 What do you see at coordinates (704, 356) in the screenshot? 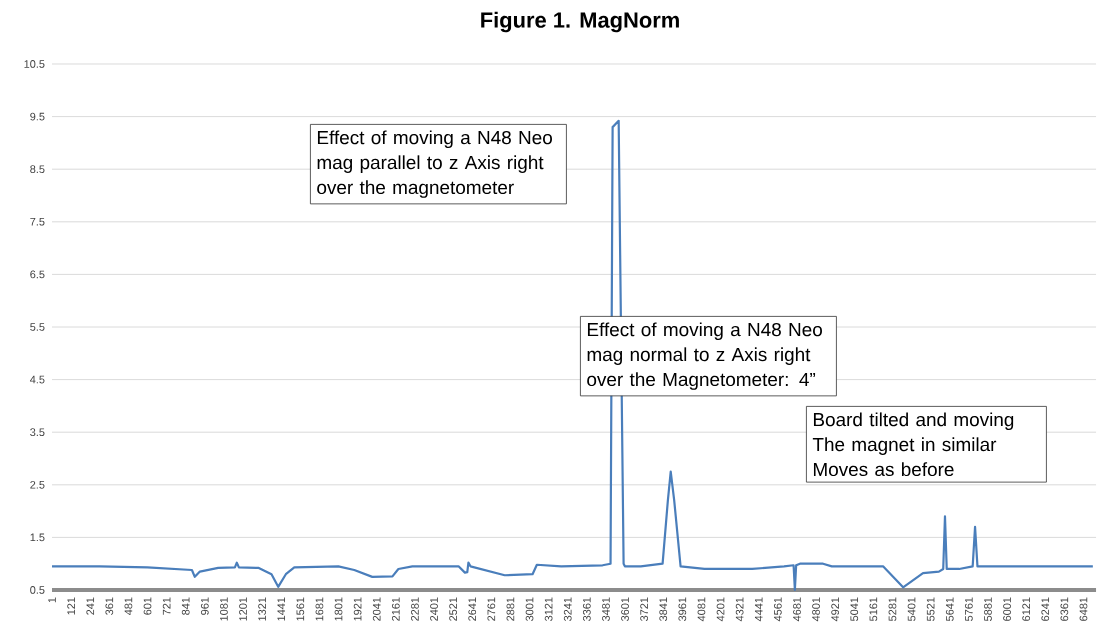
I see `annotation: Effect of moving a N48 Neo mag normal to z Axis right over the Magnetometer: 4”` at bounding box center [704, 356].